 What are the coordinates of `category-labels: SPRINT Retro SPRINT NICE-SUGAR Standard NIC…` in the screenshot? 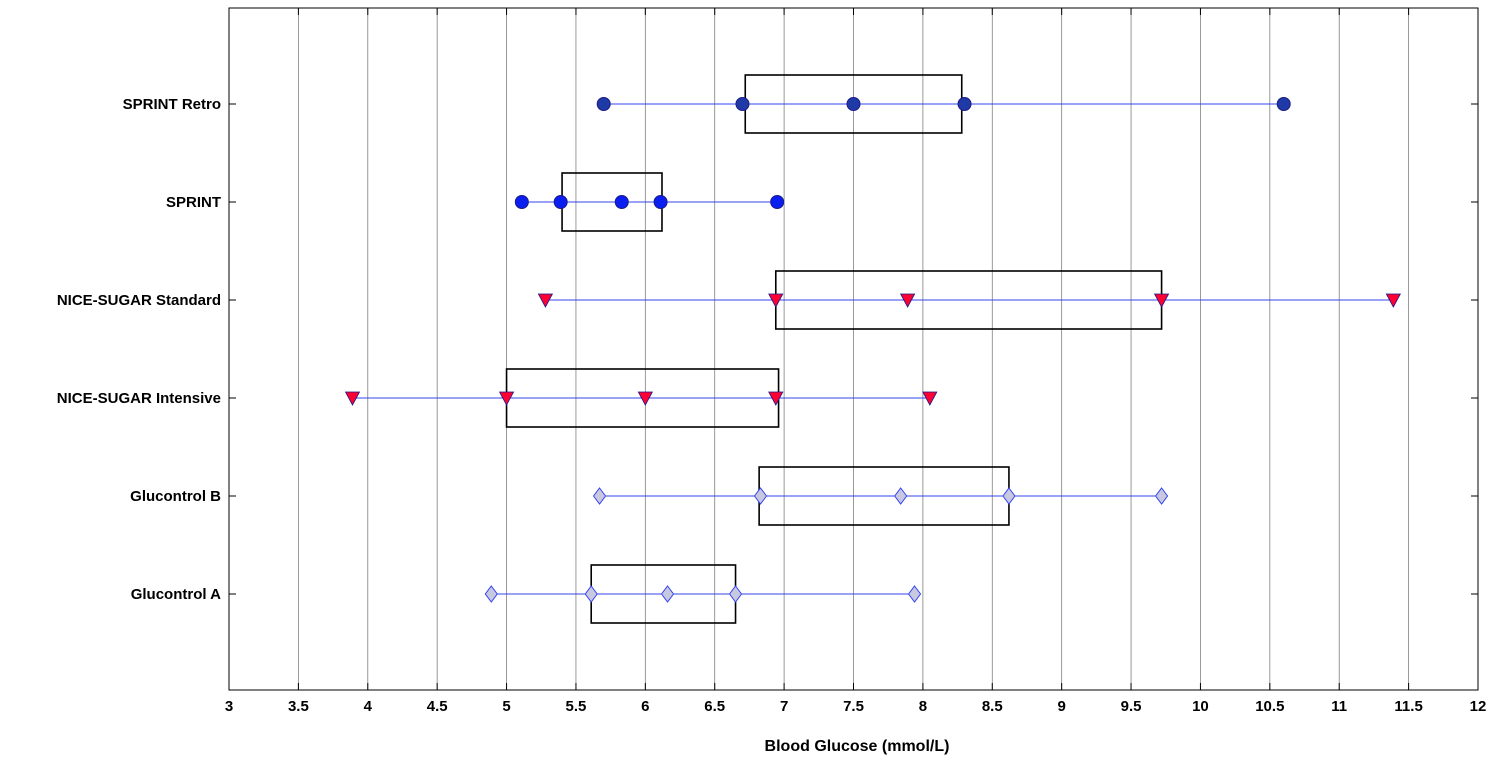 It's located at (139, 349).